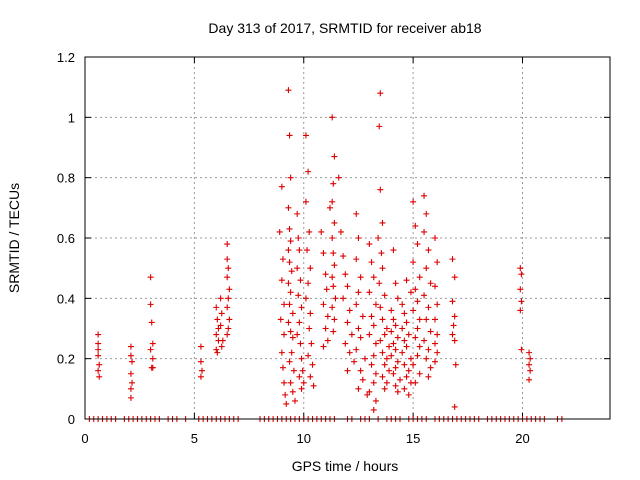 This screenshot has width=640, height=480. Describe the element at coordinates (66, 298) in the screenshot. I see `y-tick-label: 0.4` at that location.